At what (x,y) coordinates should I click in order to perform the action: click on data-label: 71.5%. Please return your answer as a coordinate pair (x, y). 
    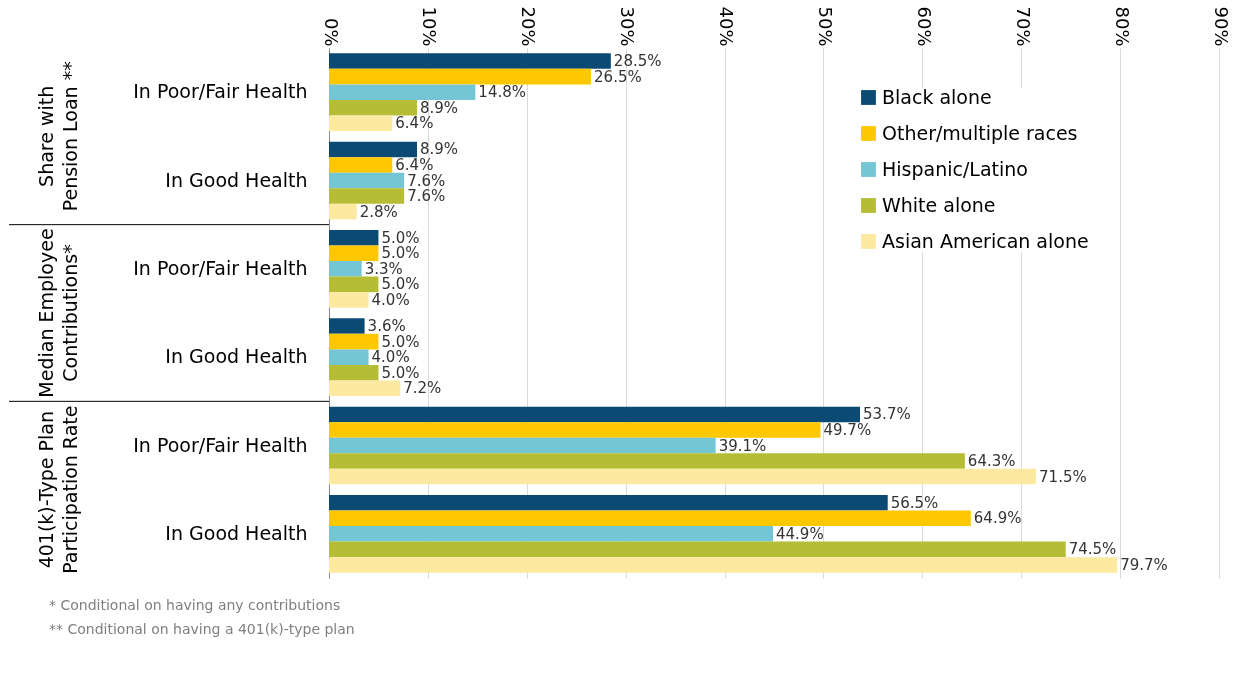
    Looking at the image, I should click on (1063, 476).